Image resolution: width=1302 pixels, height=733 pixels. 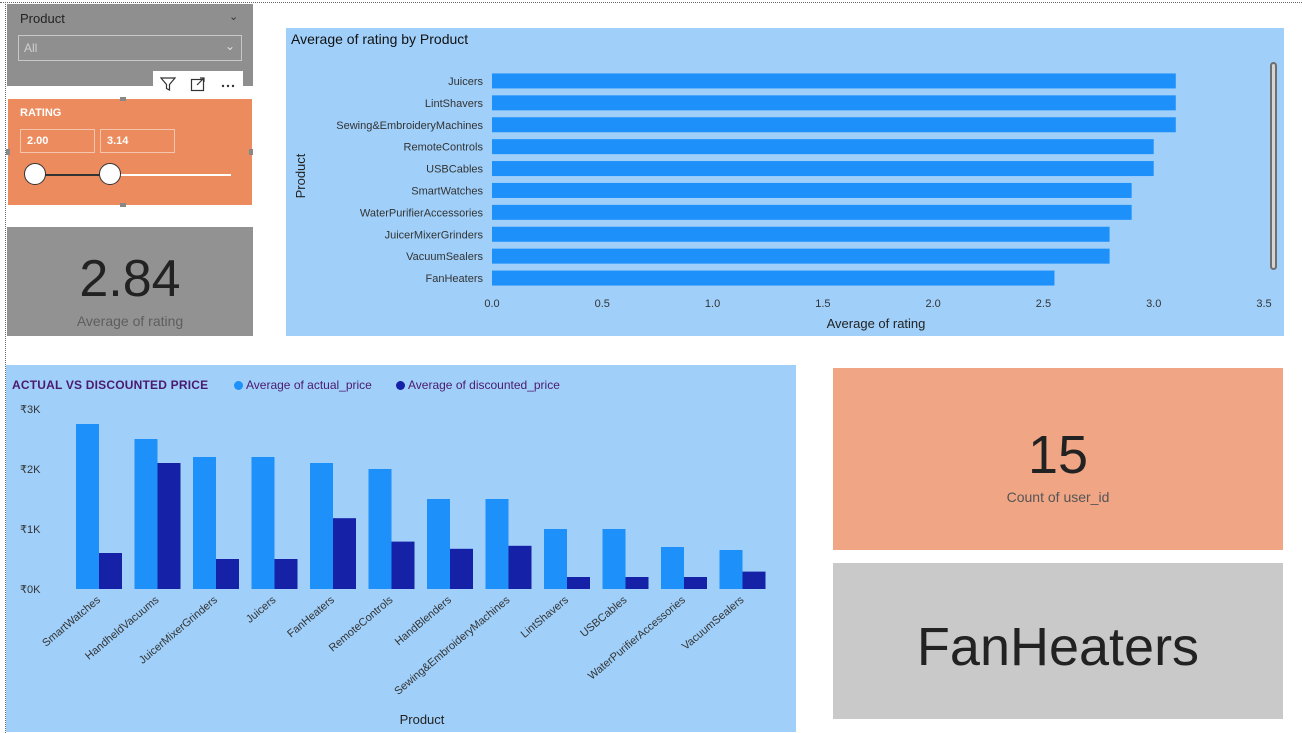 I want to click on chart-title: ACTUAL VS DISCOUNTED PRICE, so click(x=110, y=385).